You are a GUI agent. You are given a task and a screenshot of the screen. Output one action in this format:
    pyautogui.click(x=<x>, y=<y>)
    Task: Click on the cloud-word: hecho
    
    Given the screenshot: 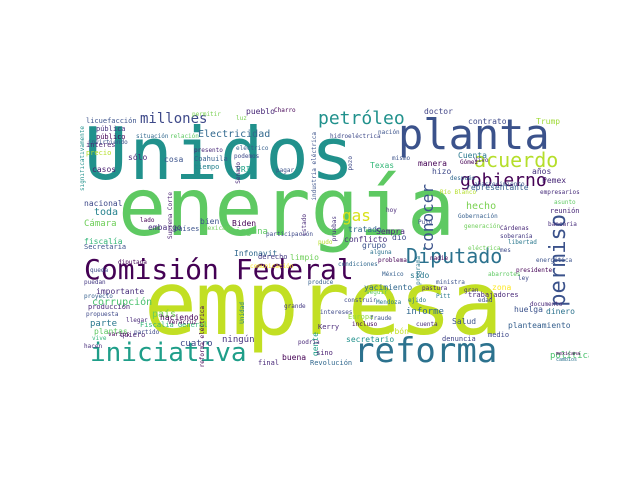 What is the action you would take?
    pyautogui.click(x=481, y=206)
    